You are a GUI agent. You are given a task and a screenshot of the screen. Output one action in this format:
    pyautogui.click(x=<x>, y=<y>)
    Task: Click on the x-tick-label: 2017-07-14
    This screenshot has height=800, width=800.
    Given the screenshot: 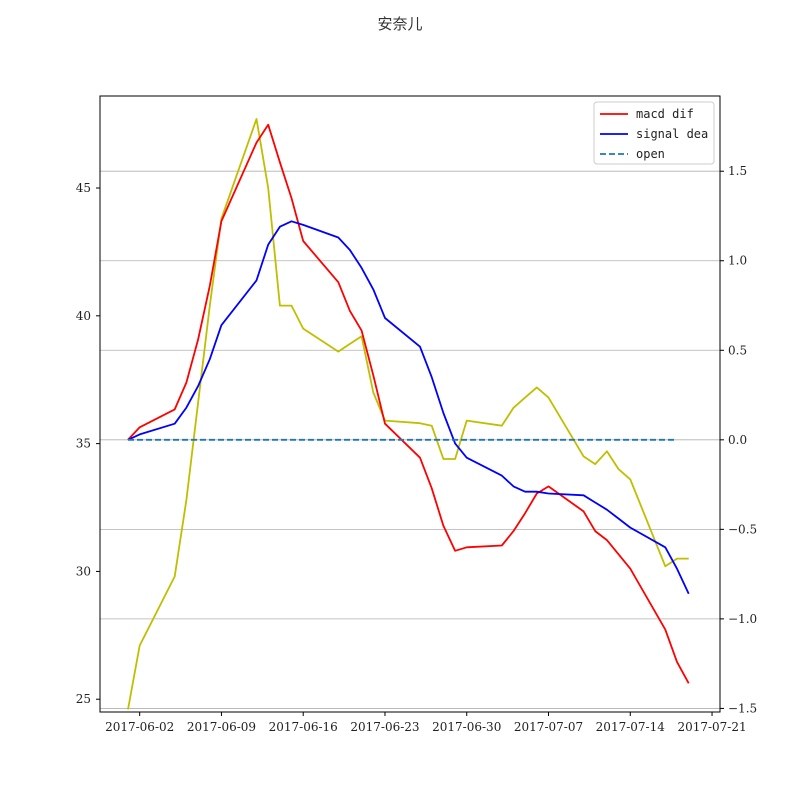 What is the action you would take?
    pyautogui.click(x=631, y=727)
    